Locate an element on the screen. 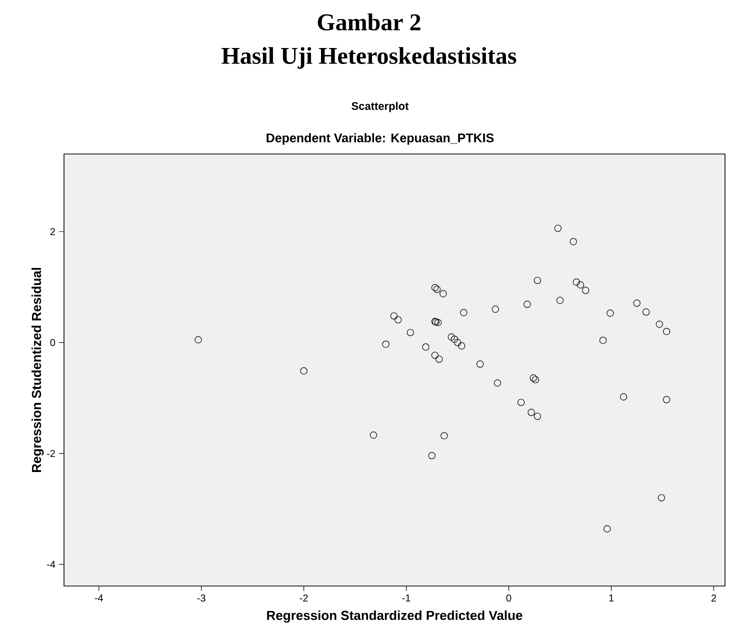 Image resolution: width=739 pixels, height=639 pixels. chart-subtitle: Dependent Variable: Kepuasan_PTKIS is located at coordinates (380, 139).